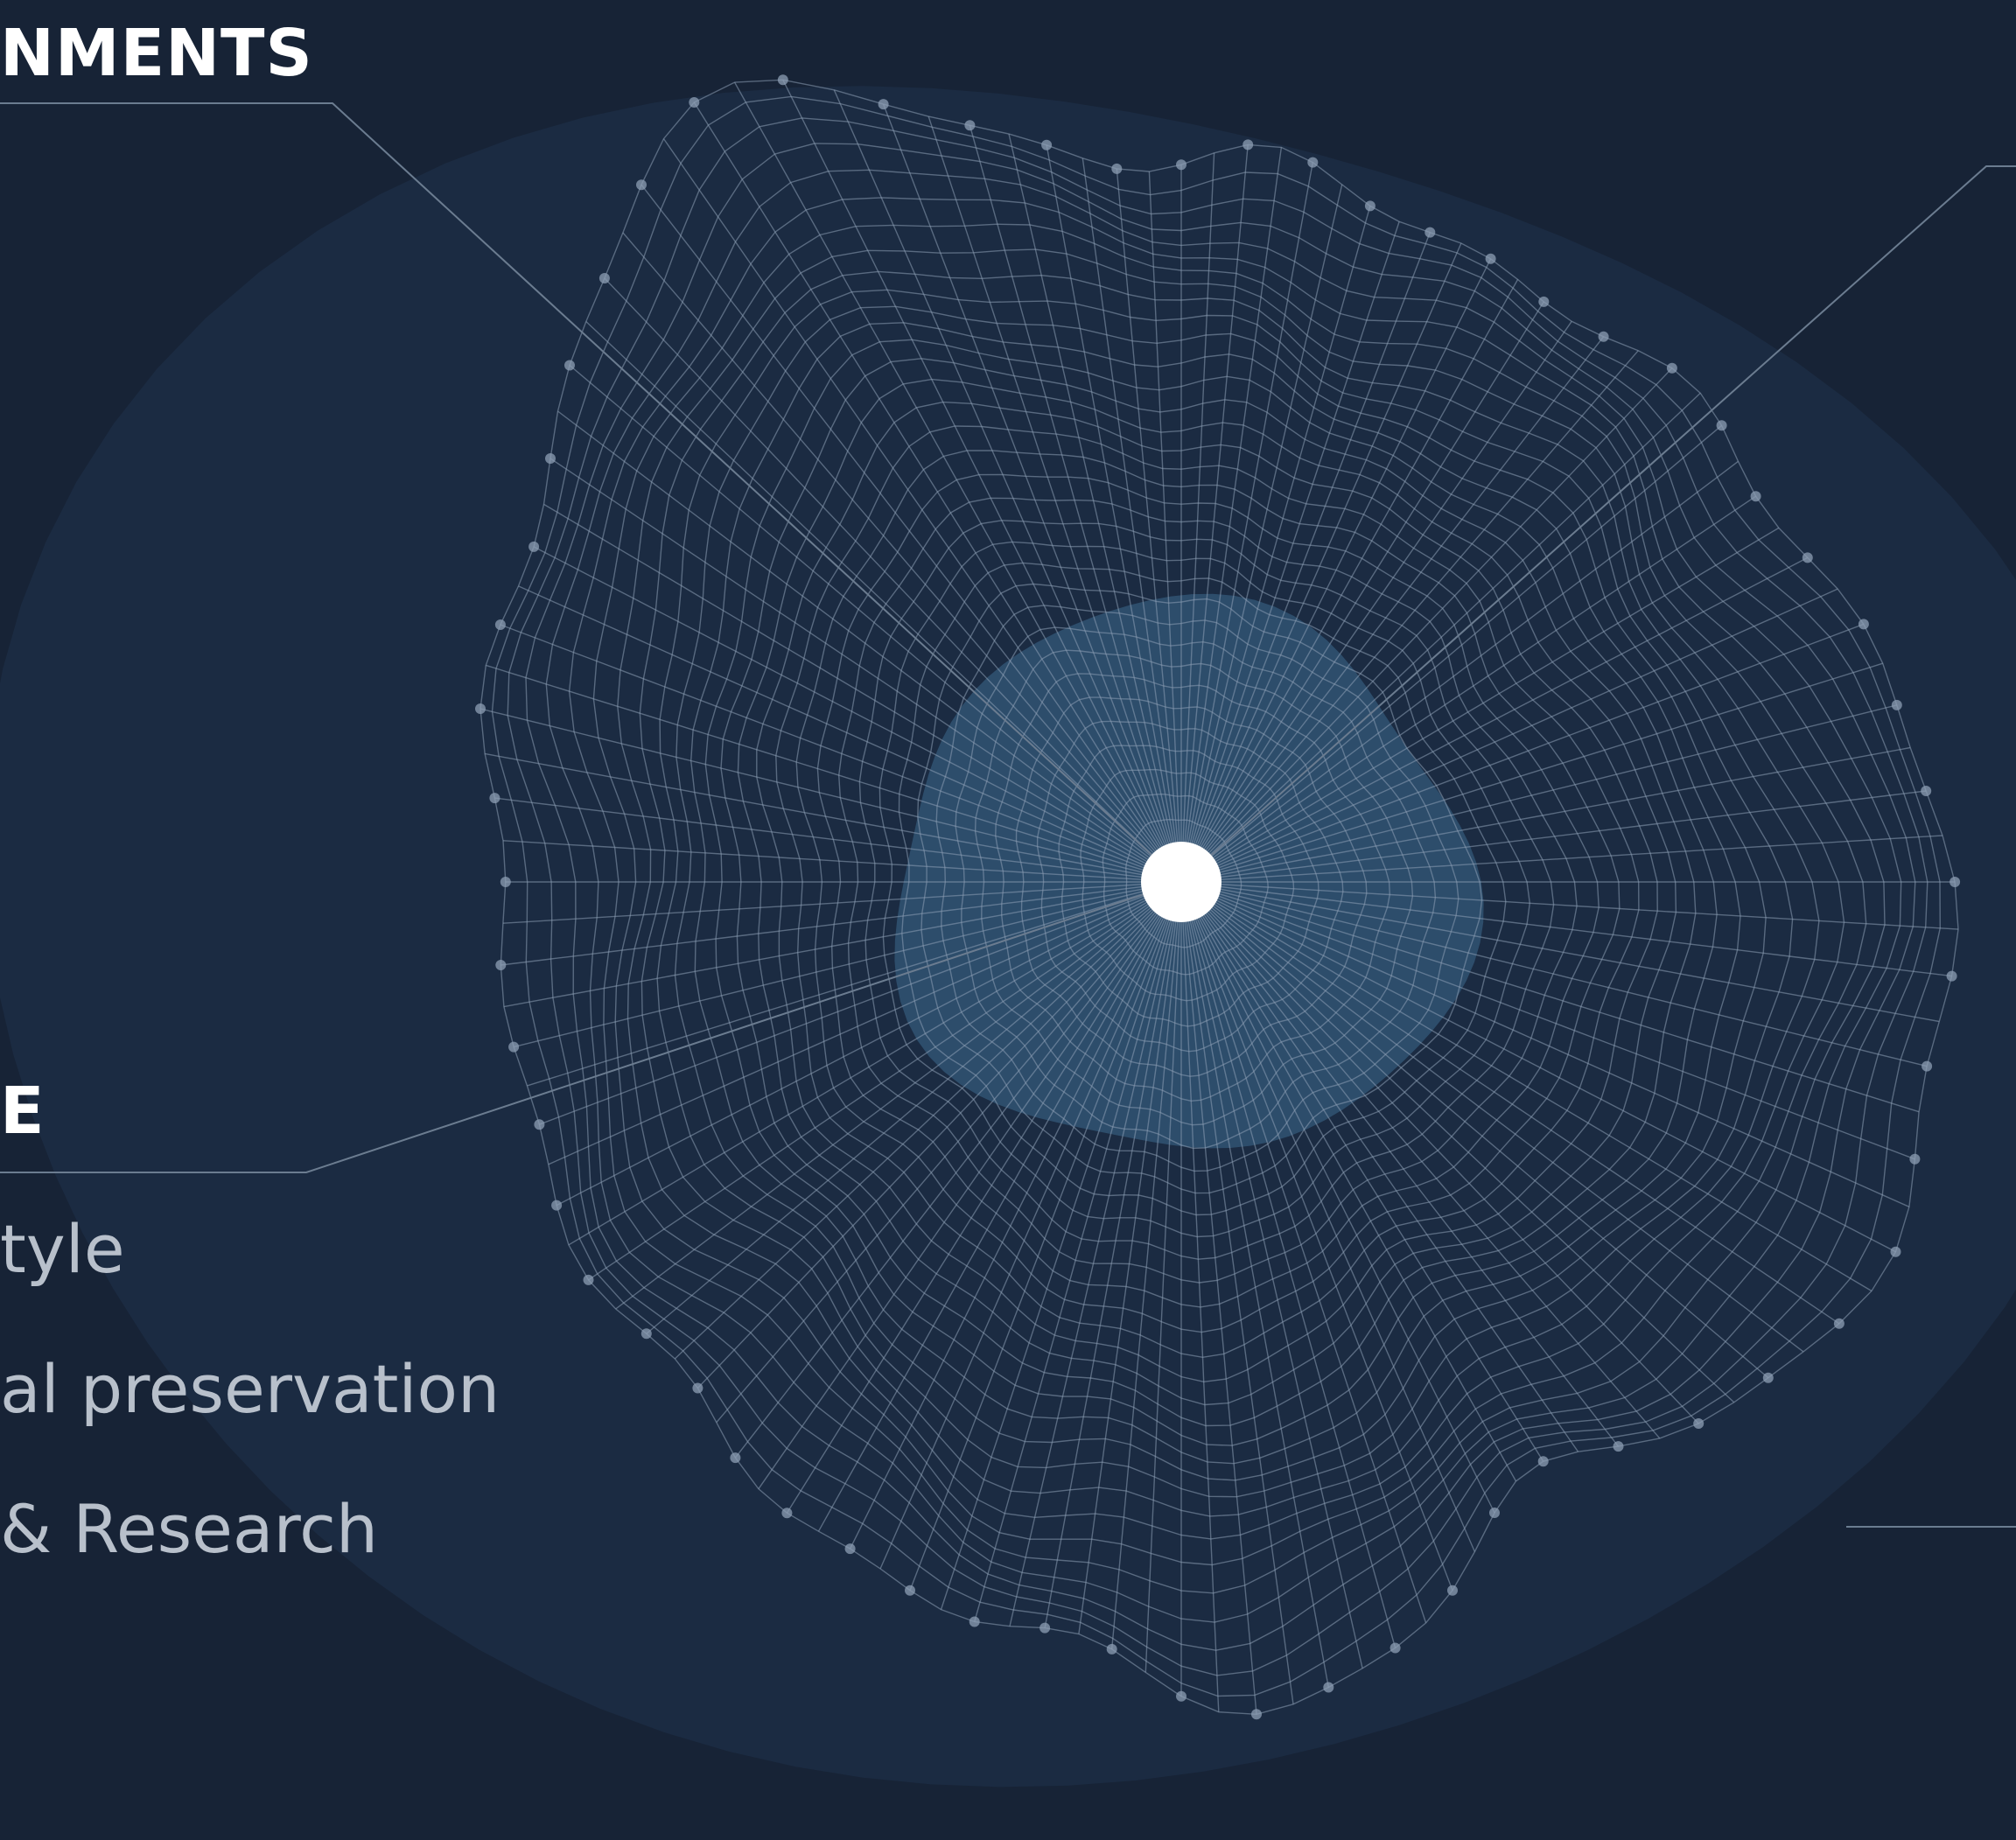 This screenshot has width=2016, height=1840. Describe the element at coordinates (591, 1027) in the screenshot. I see `leader-line` at that location.